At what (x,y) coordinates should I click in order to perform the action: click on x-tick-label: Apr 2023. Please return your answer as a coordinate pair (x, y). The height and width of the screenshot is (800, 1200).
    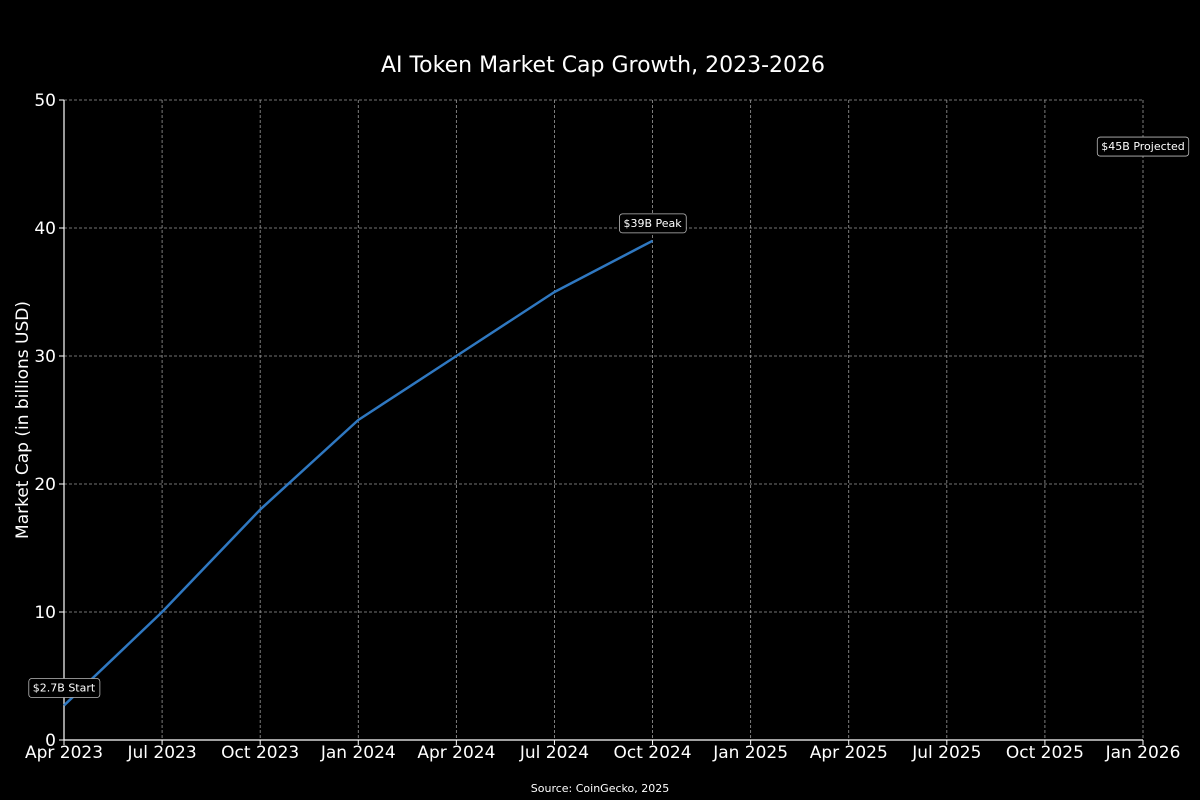
    Looking at the image, I should click on (64, 753).